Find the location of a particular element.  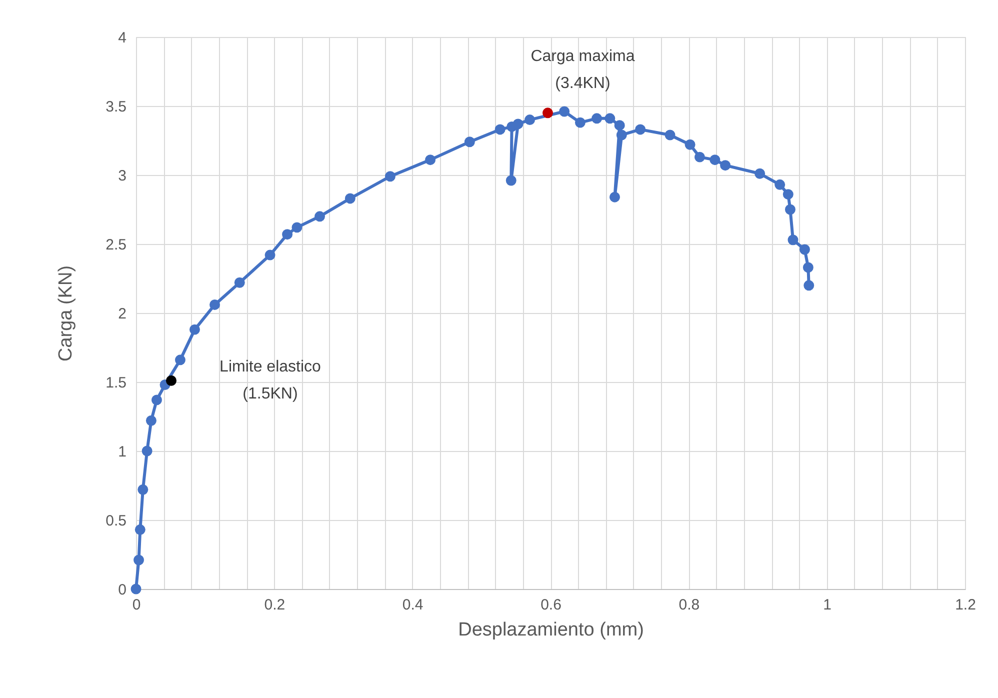

x-tick-label: 0 is located at coordinates (136, 605).